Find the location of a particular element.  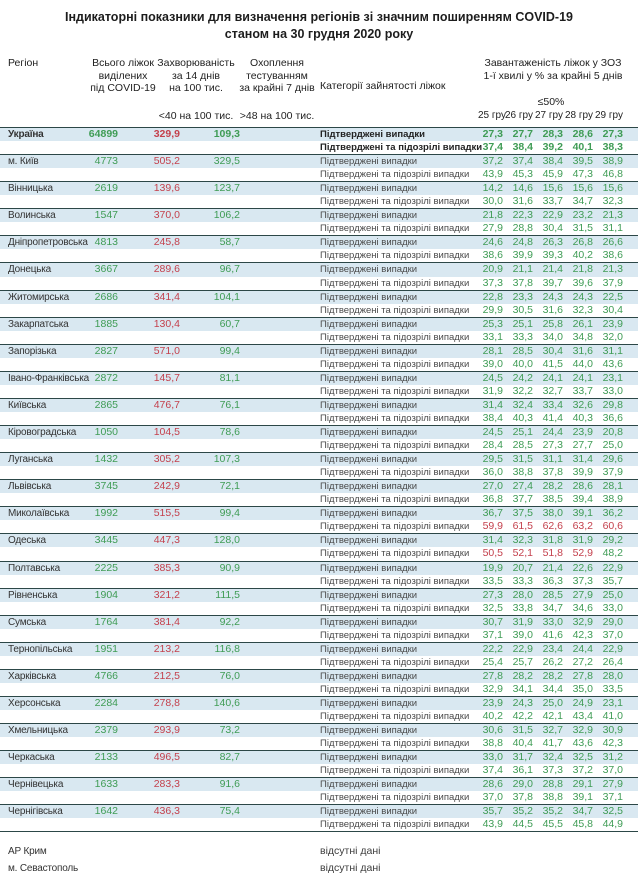

incidence-cell: 104,5 is located at coordinates (166, 432).